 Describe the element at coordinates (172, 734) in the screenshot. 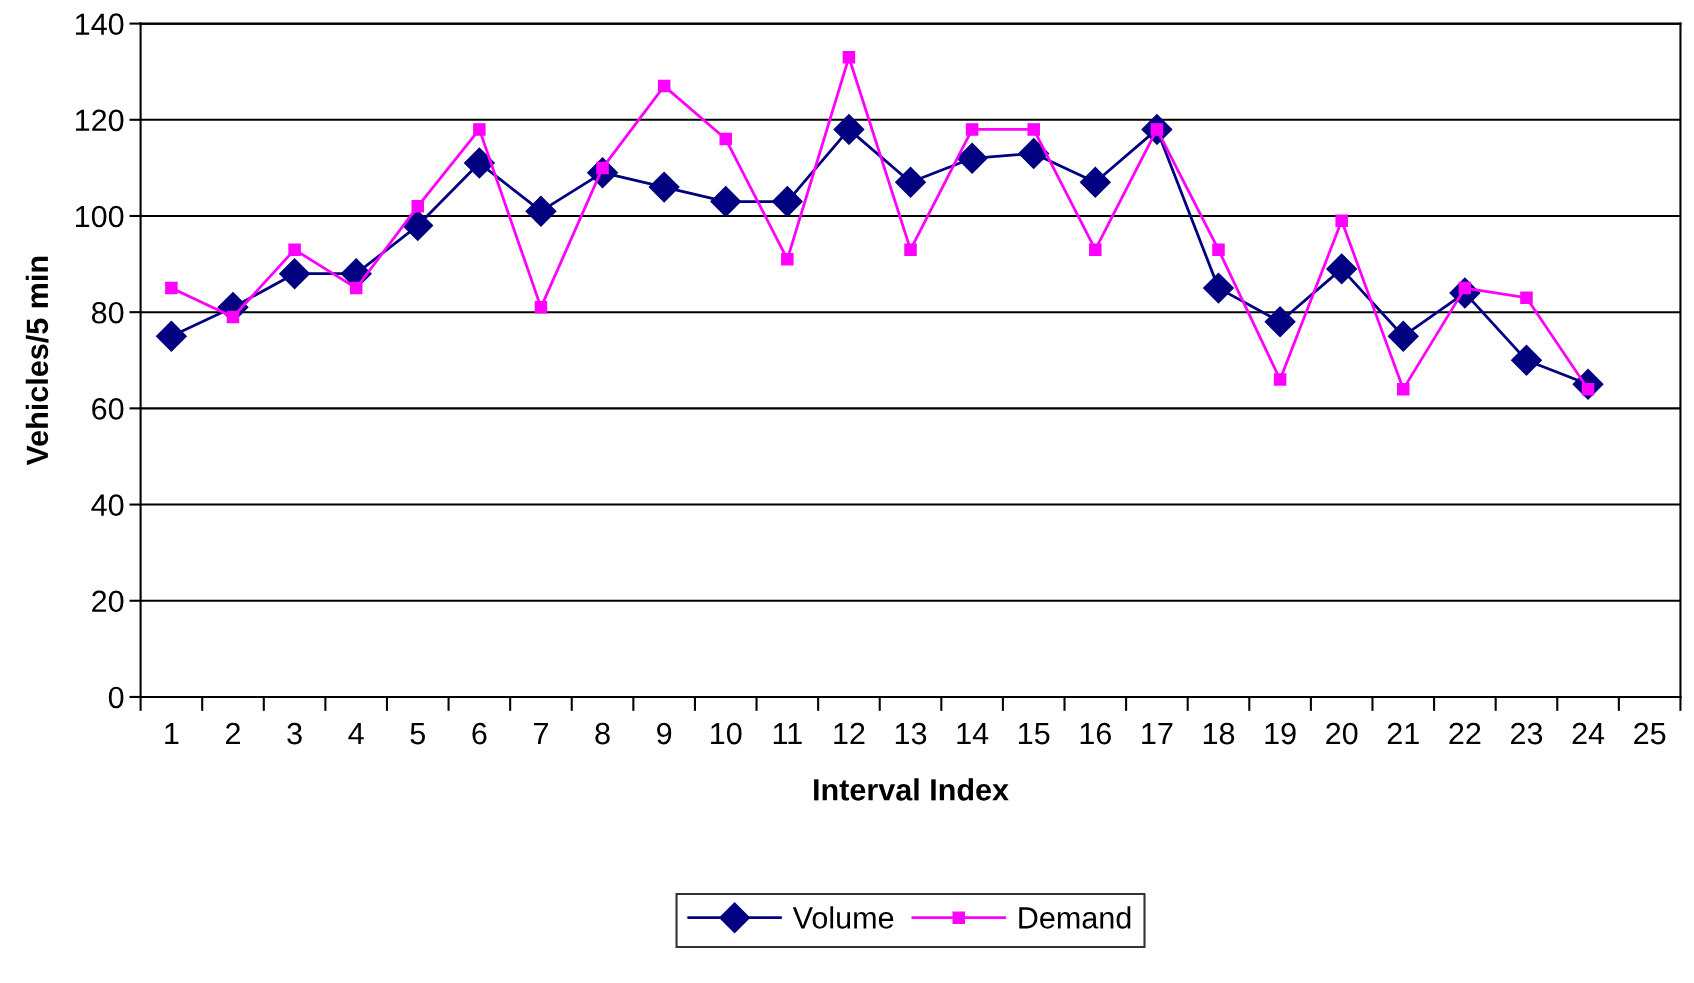

I see `x-tick-label: 1` at that location.